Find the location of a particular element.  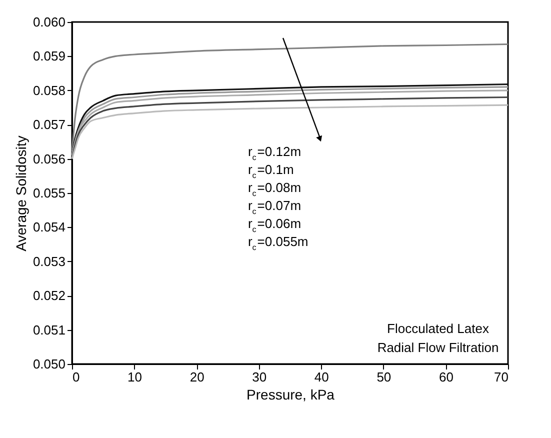

y-tick-label: 0.057 is located at coordinates (49, 124).